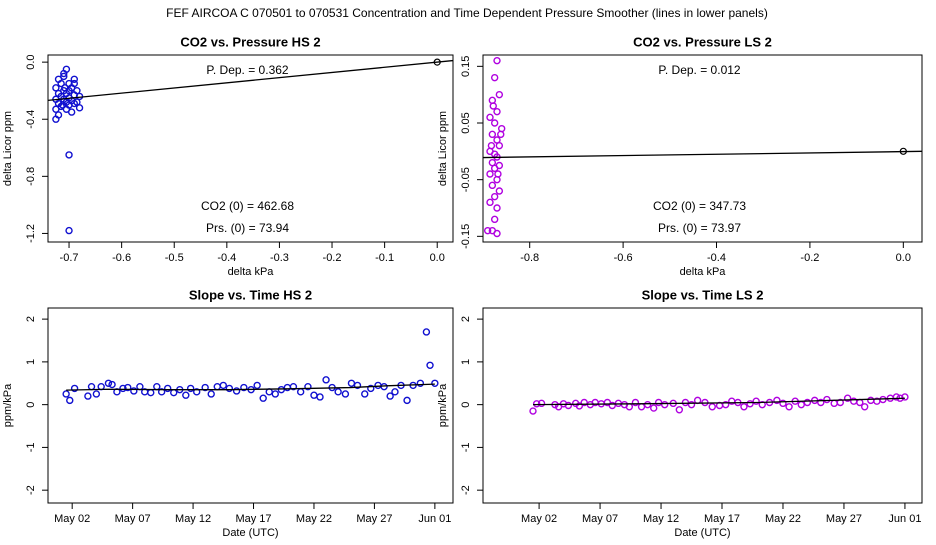 The height and width of the screenshot is (545, 936). Describe the element at coordinates (31, 61) in the screenshot. I see `y-tick-label: 0.0` at that location.